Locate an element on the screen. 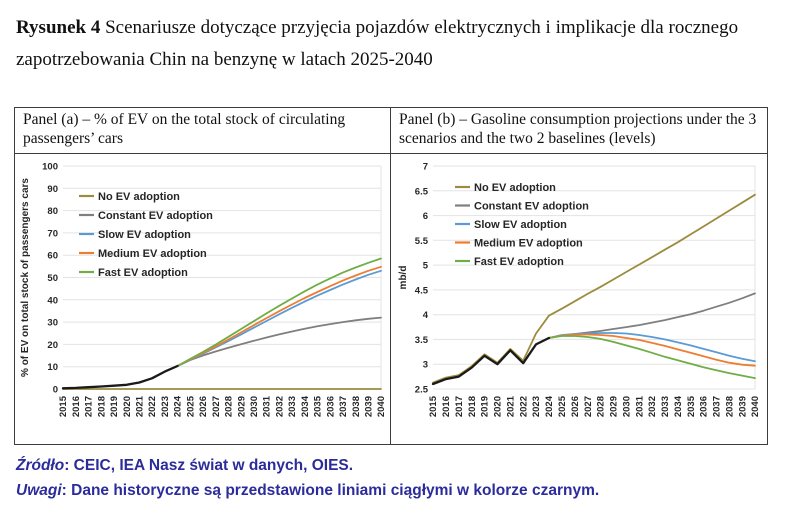  series-line-slow-ev-adoption is located at coordinates (279, 319).